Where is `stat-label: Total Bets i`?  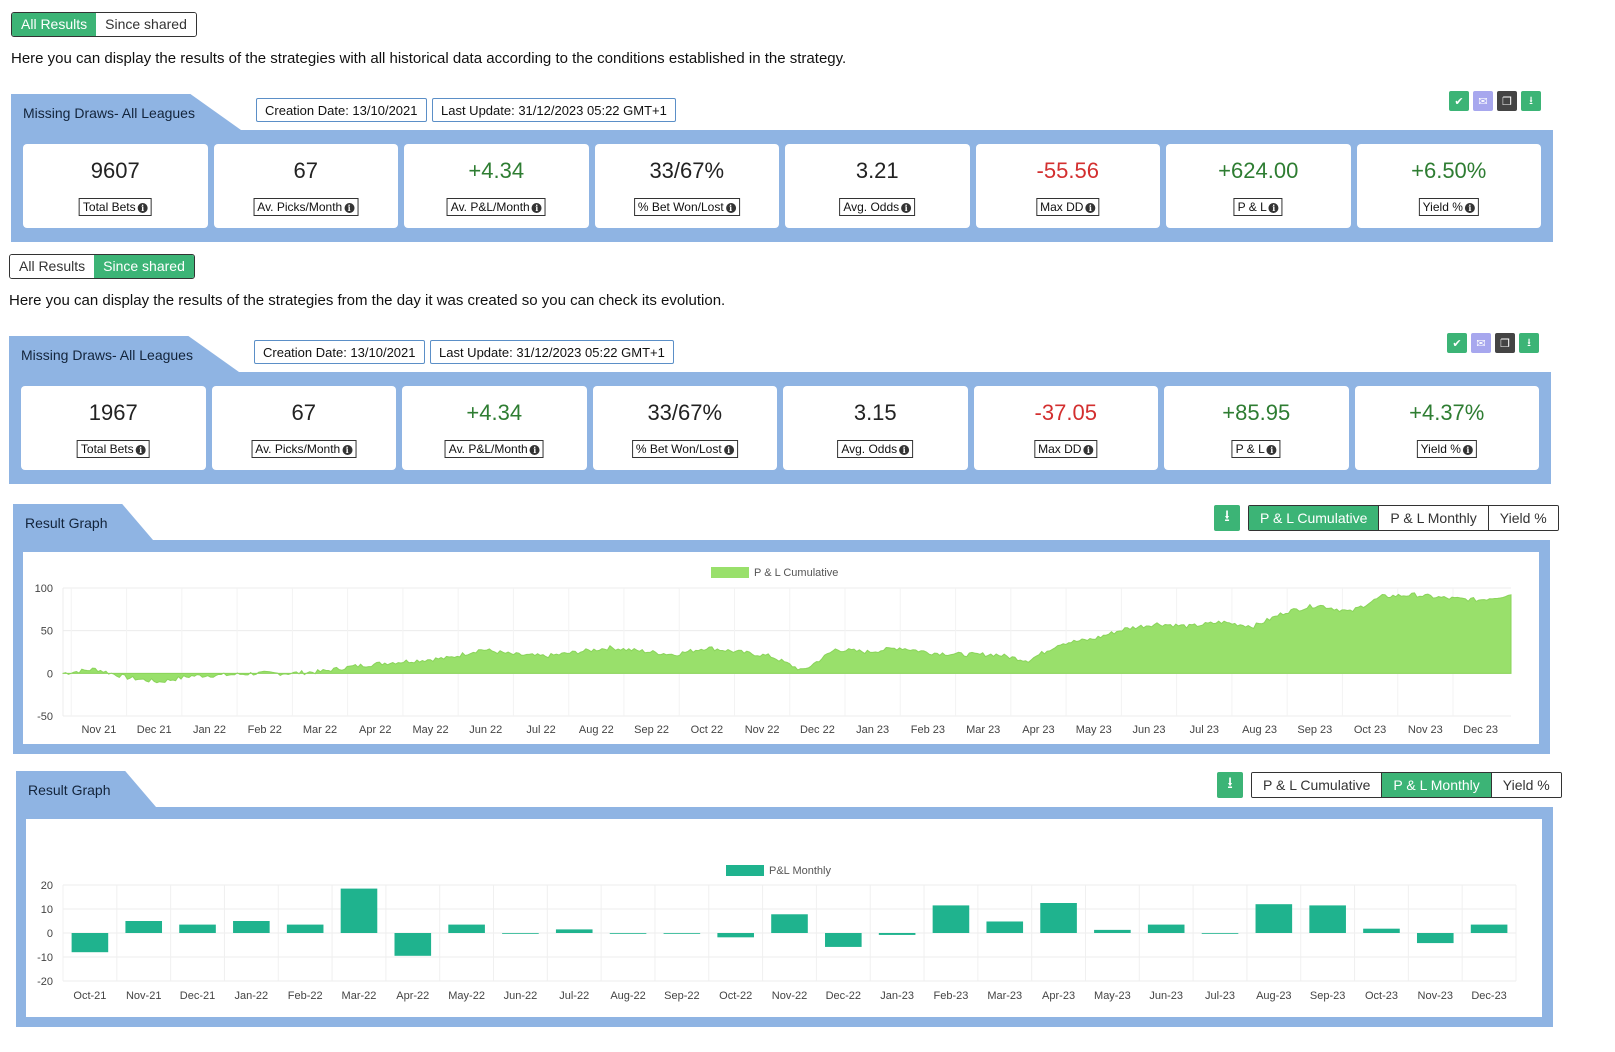 stat-label: Total Bets i is located at coordinates (115, 207).